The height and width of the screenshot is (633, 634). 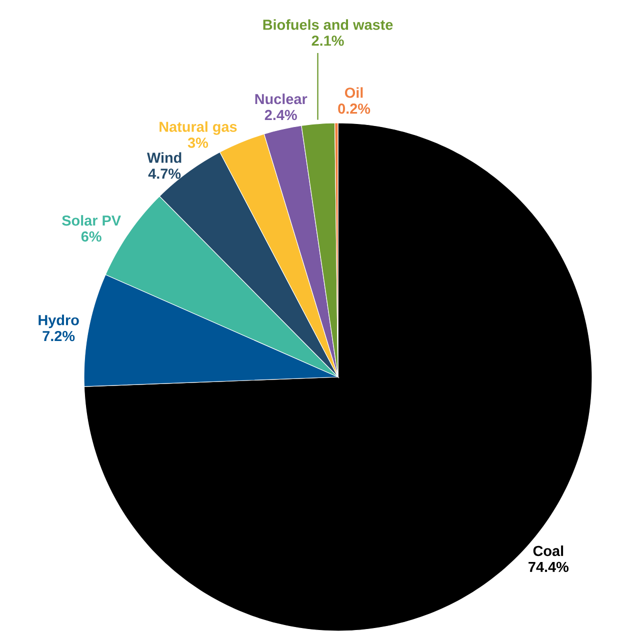 I want to click on slice-label: Hydro, so click(x=58, y=321).